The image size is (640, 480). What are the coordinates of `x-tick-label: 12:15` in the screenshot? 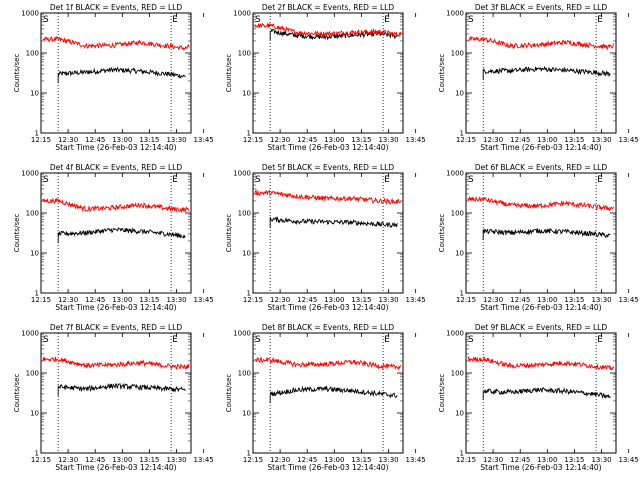 It's located at (41, 300).